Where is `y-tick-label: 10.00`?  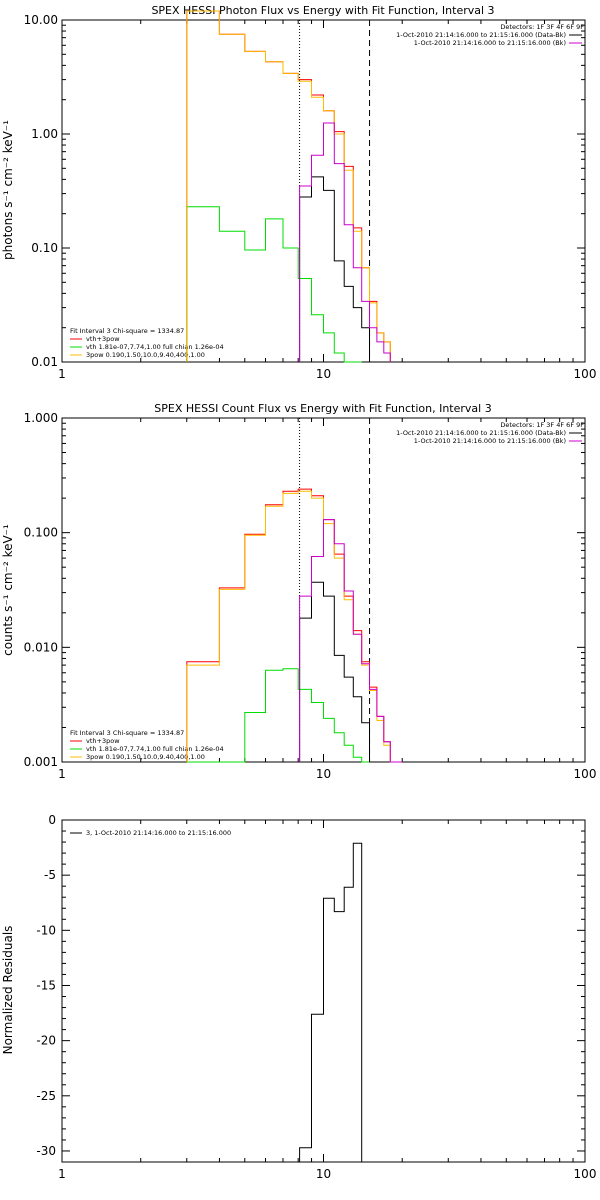
y-tick-label: 10.00 is located at coordinates (41, 20).